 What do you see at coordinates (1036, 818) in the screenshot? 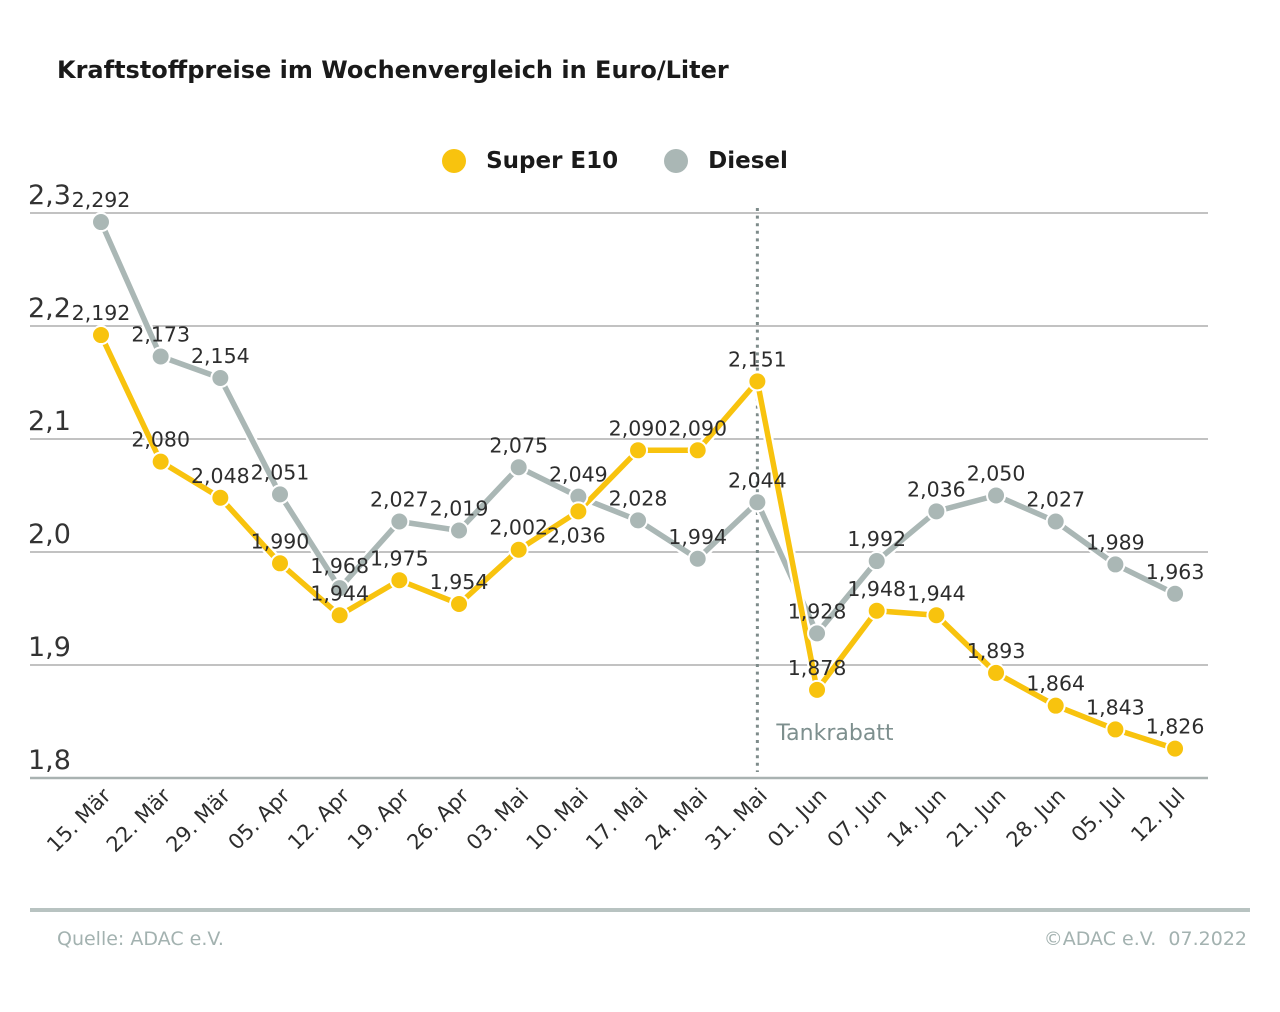
I see `x-tick-label: 28. Jun` at bounding box center [1036, 818].